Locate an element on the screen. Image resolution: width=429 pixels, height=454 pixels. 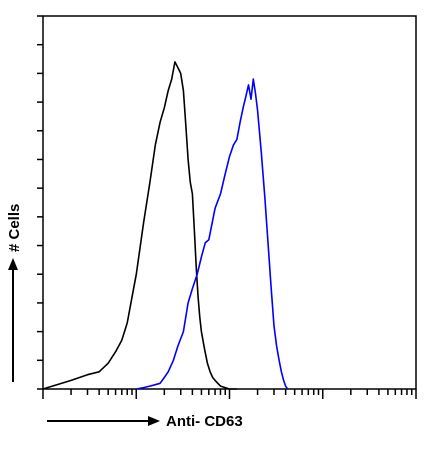
y-axis-ticks is located at coordinates (40, 202).